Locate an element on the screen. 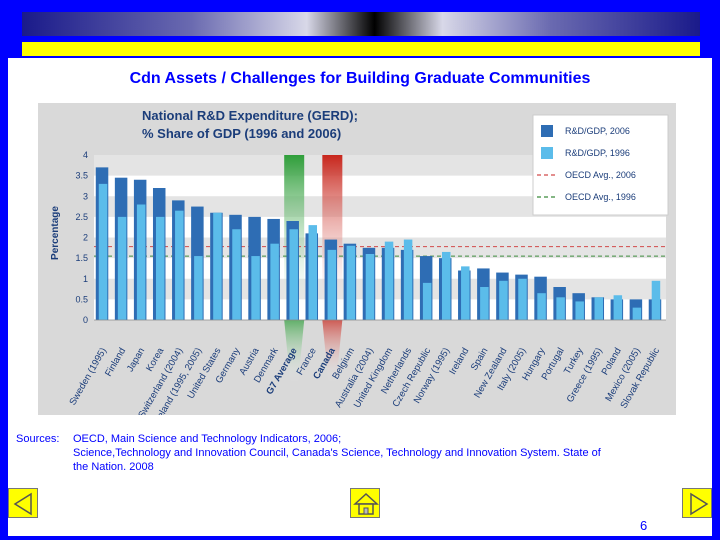 The width and height of the screenshot is (720, 540). title-decoration-bar is located at coordinates (361, 24).